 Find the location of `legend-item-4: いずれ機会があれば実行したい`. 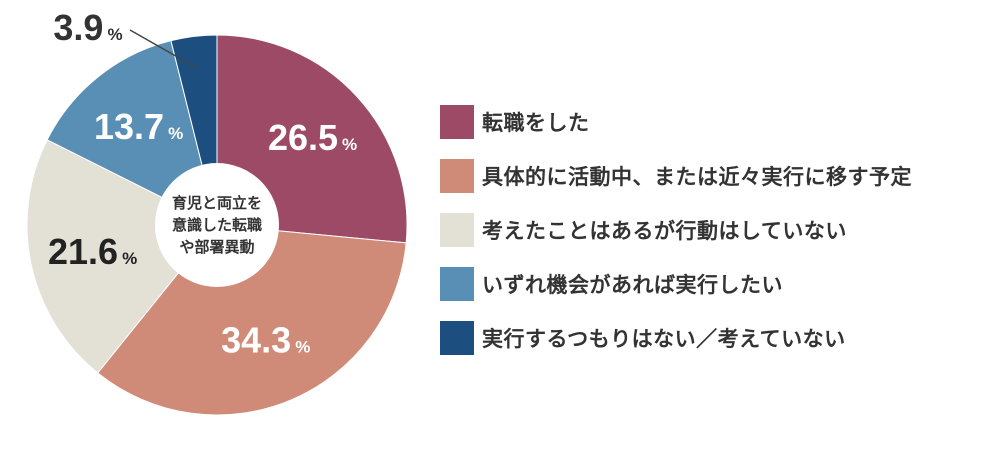

legend-item-4: いずれ機会があれば実行したい is located at coordinates (611, 284).